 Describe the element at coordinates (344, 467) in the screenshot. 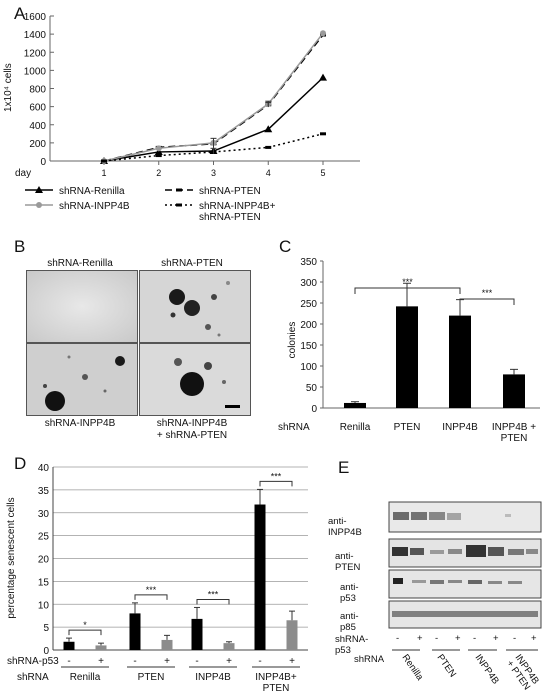

I see `panel-letter-e: E` at that location.